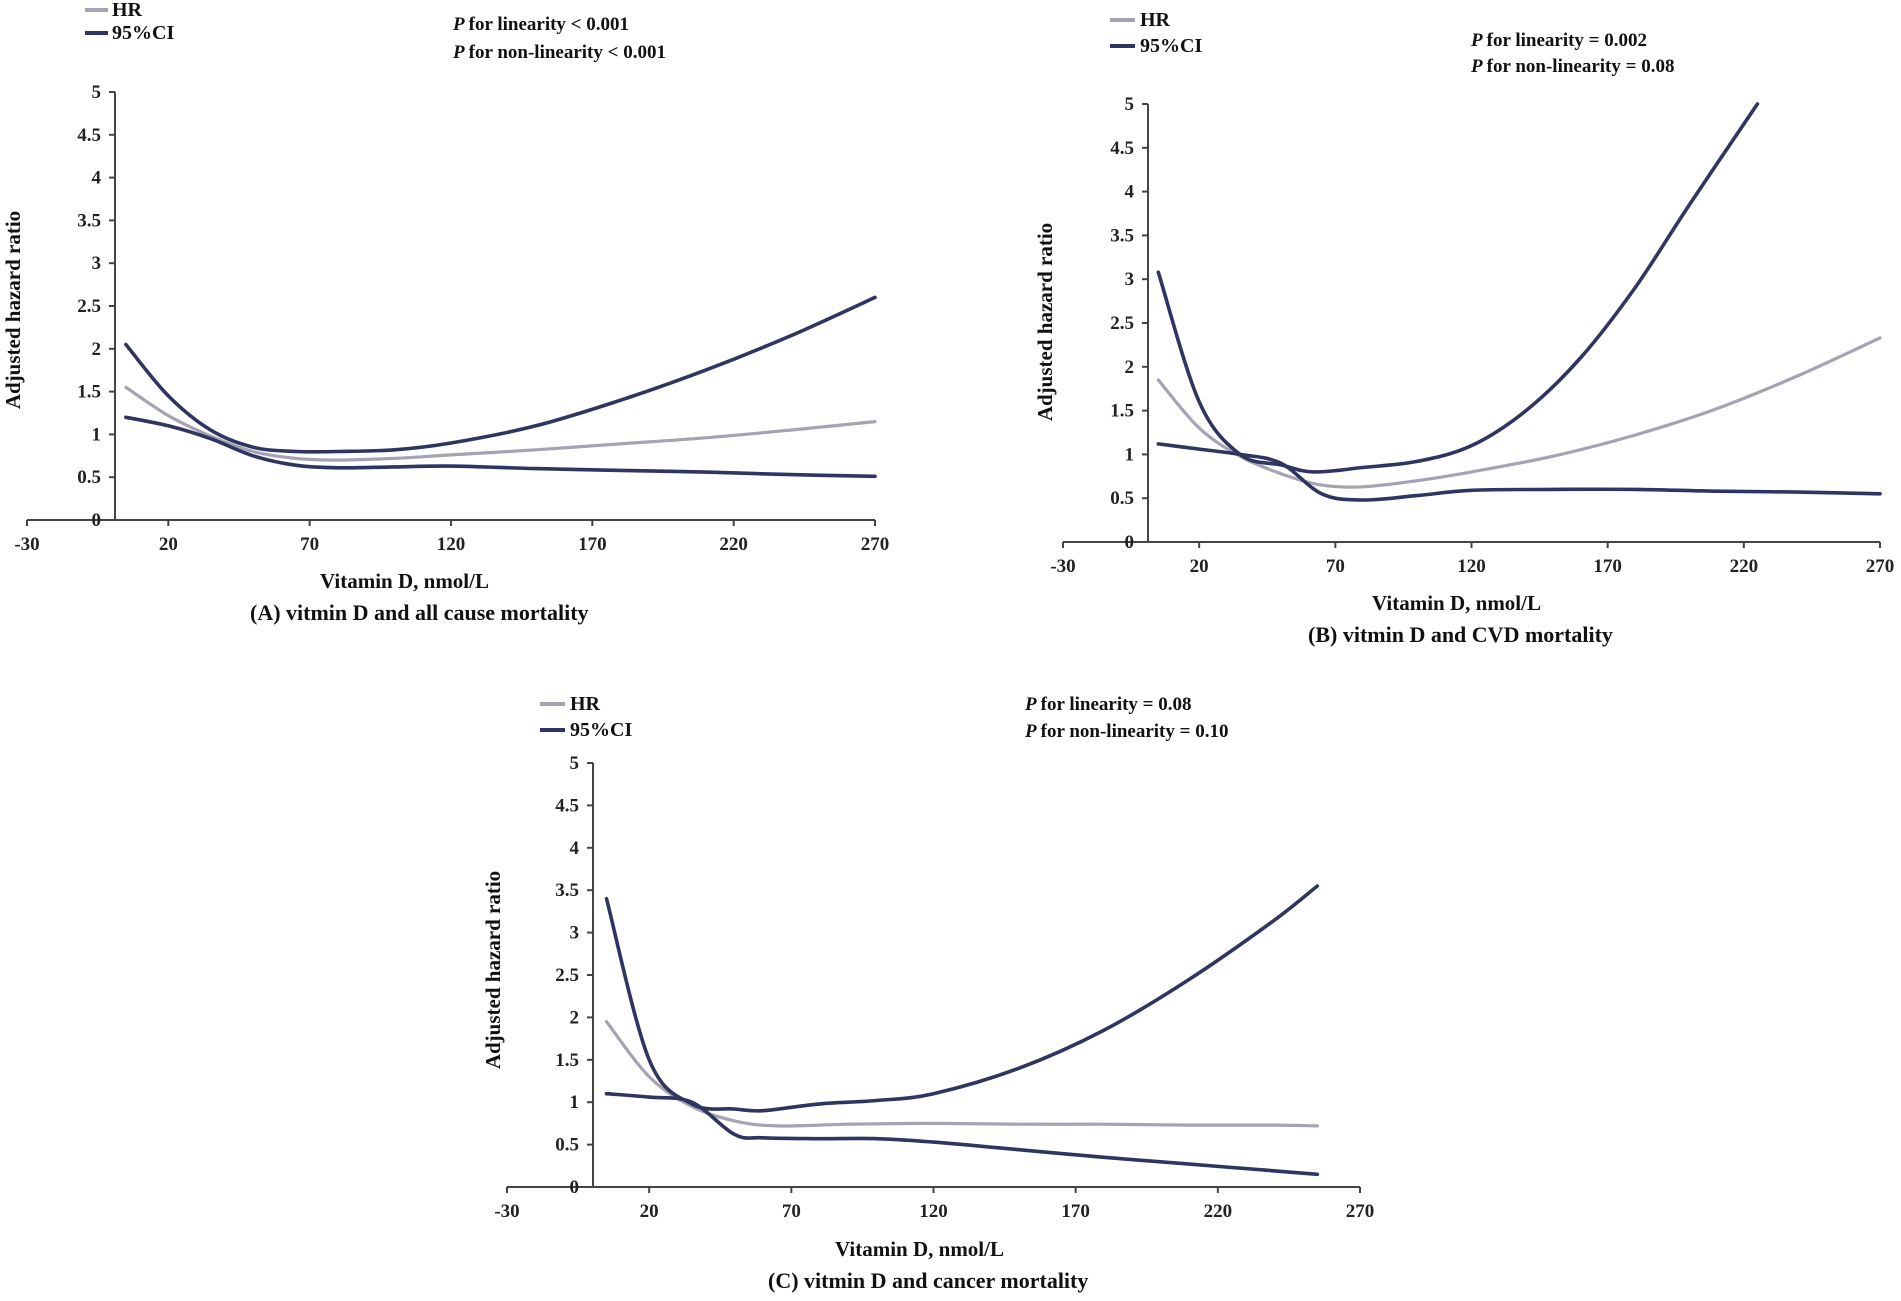  Describe the element at coordinates (1126, 731) in the screenshot. I see `p-nonlinearity: P for non-linearity = 0.10` at that location.